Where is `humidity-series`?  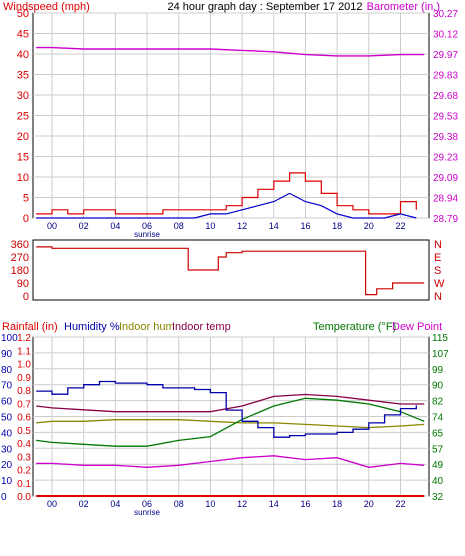 humidity-series is located at coordinates (226, 409).